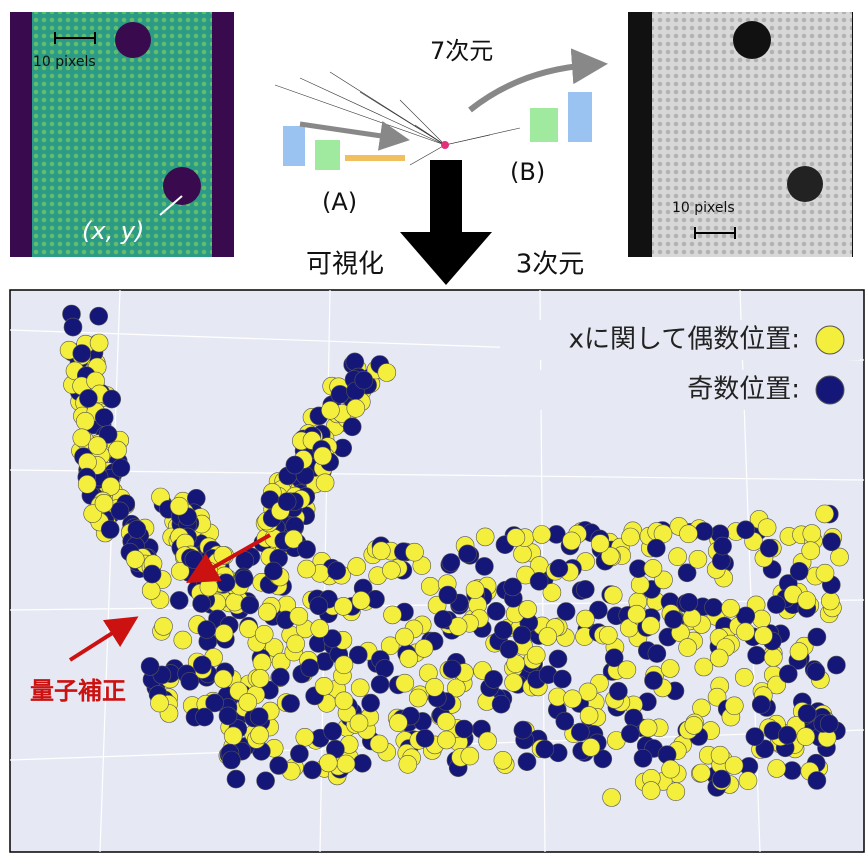 The image size is (865, 857). Describe the element at coordinates (743, 390) in the screenshot. I see `legend-label: 奇数位置:` at that location.